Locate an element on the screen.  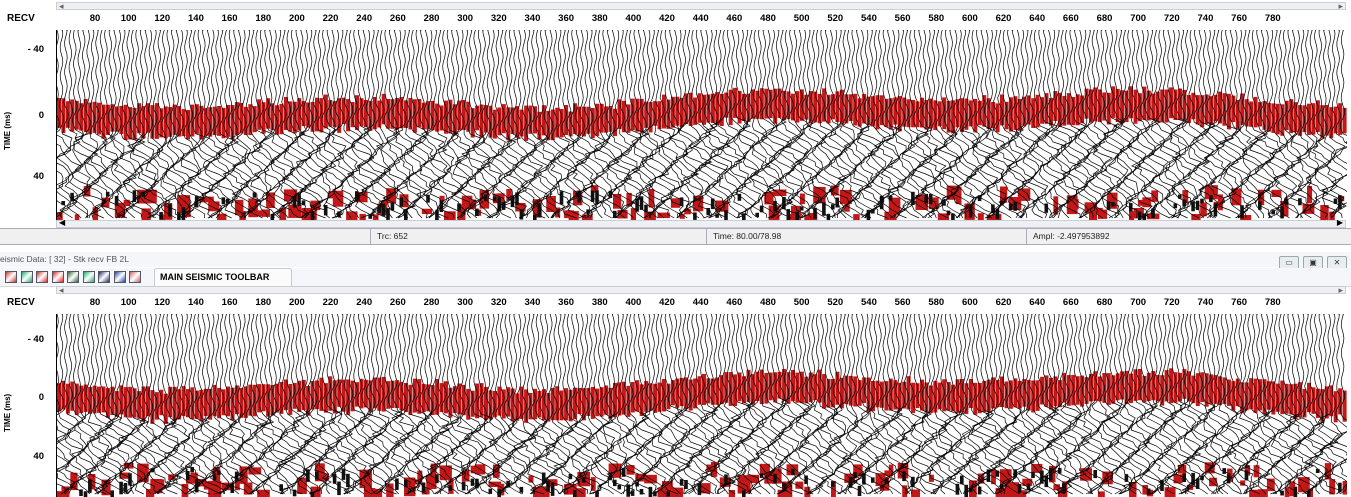
top-horizontal-scrollbar: ◂ ▸ is located at coordinates (701, 6).